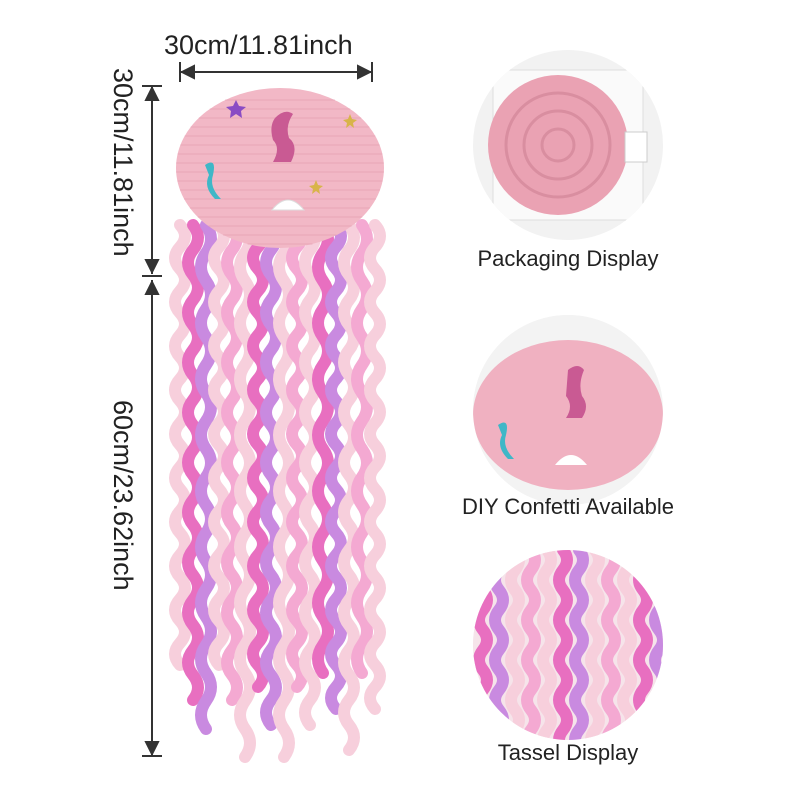 The height and width of the screenshot is (800, 800). What do you see at coordinates (283, 136) in the screenshot?
I see `mermaid-icon` at bounding box center [283, 136].